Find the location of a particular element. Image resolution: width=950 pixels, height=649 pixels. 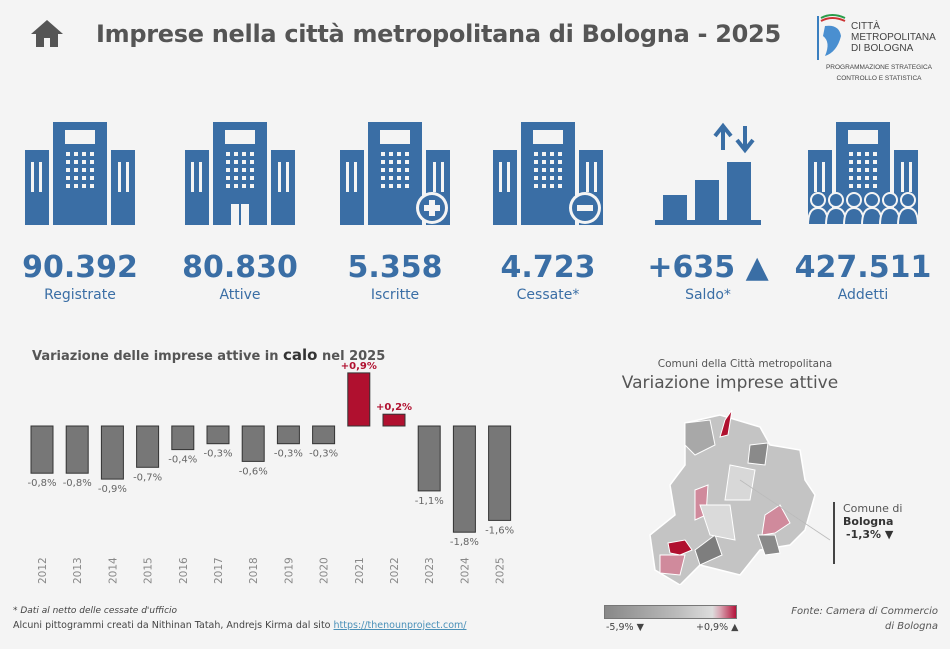

bar-2016 is located at coordinates (183, 438).